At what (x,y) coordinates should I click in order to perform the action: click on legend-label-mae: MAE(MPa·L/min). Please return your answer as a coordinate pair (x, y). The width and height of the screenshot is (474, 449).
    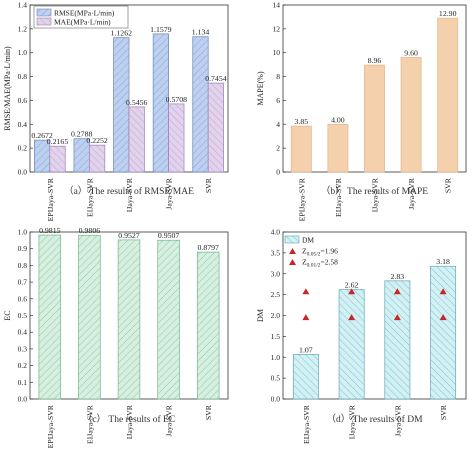
    Looking at the image, I should click on (82, 22).